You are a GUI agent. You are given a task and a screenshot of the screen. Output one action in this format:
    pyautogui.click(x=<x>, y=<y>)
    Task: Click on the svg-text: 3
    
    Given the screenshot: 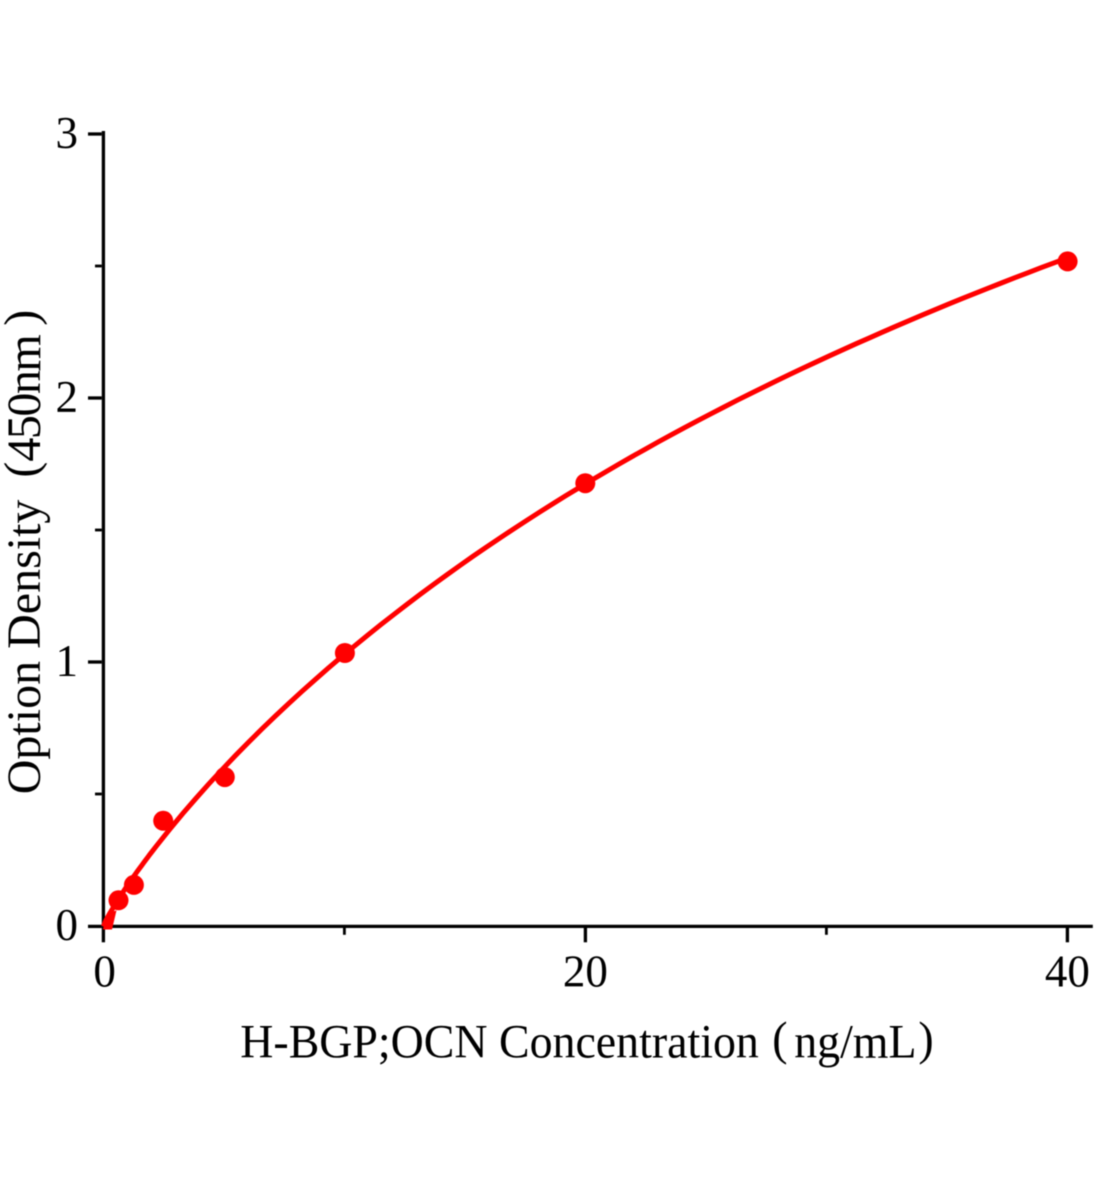 What is the action you would take?
    pyautogui.click(x=67, y=133)
    